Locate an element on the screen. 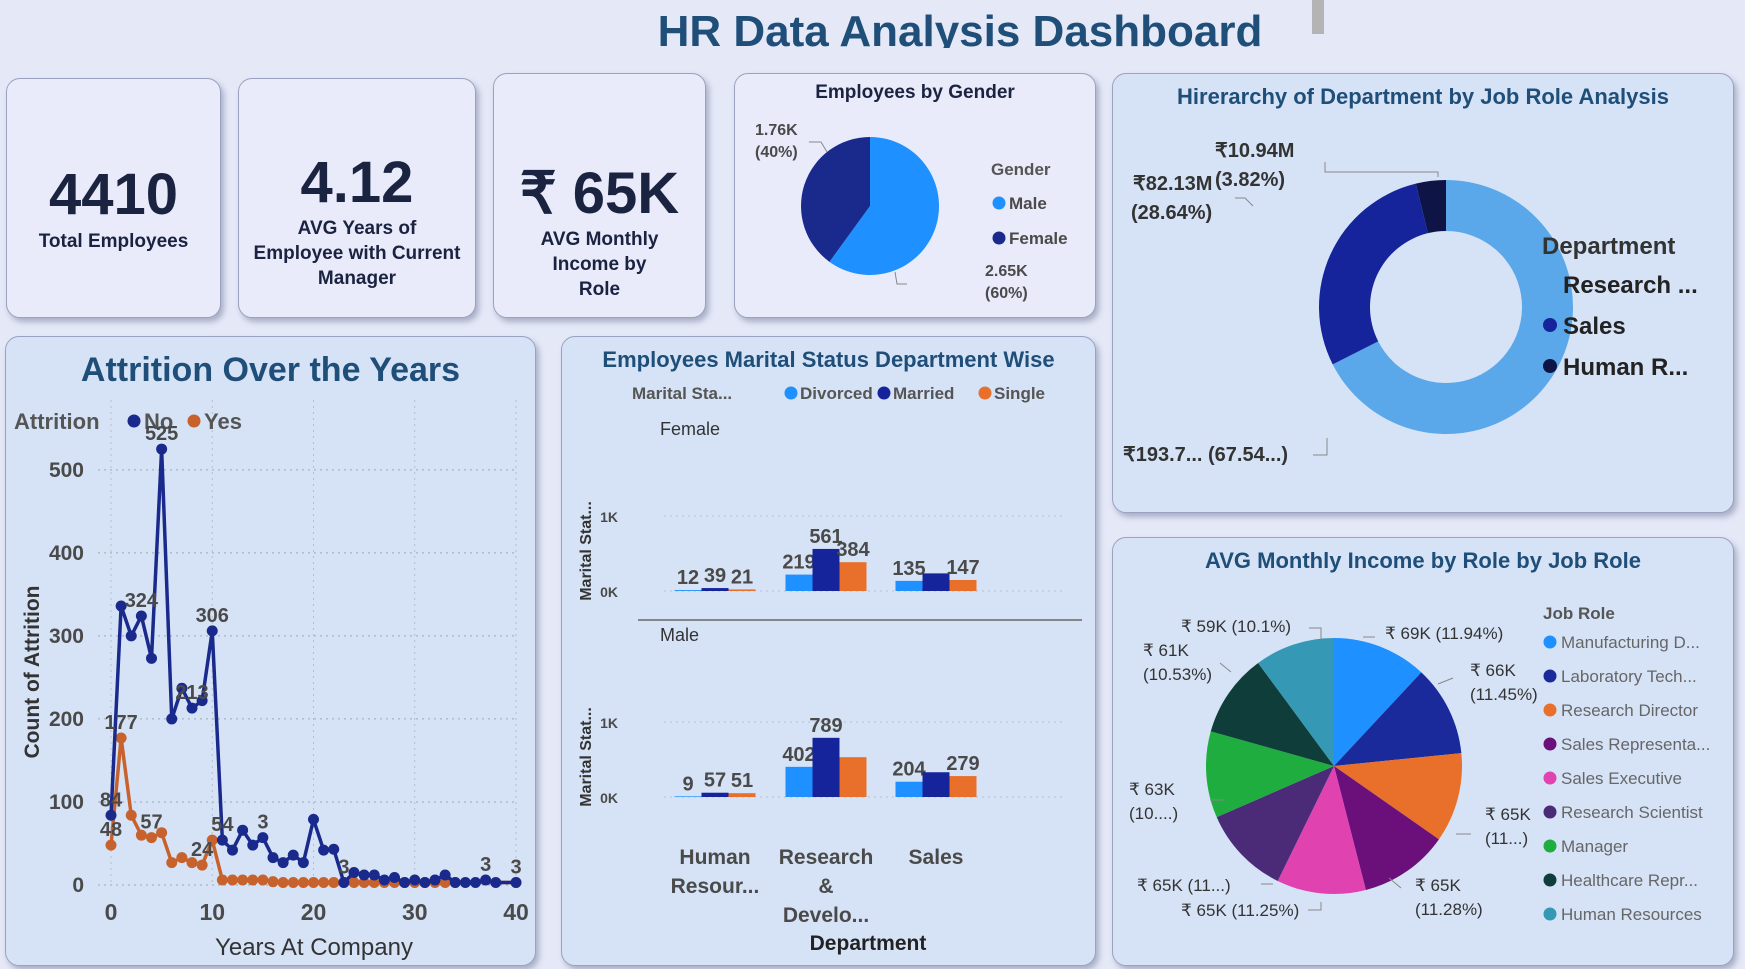 The width and height of the screenshot is (1745, 969). data-label-manager: (10....) is located at coordinates (1153, 813).